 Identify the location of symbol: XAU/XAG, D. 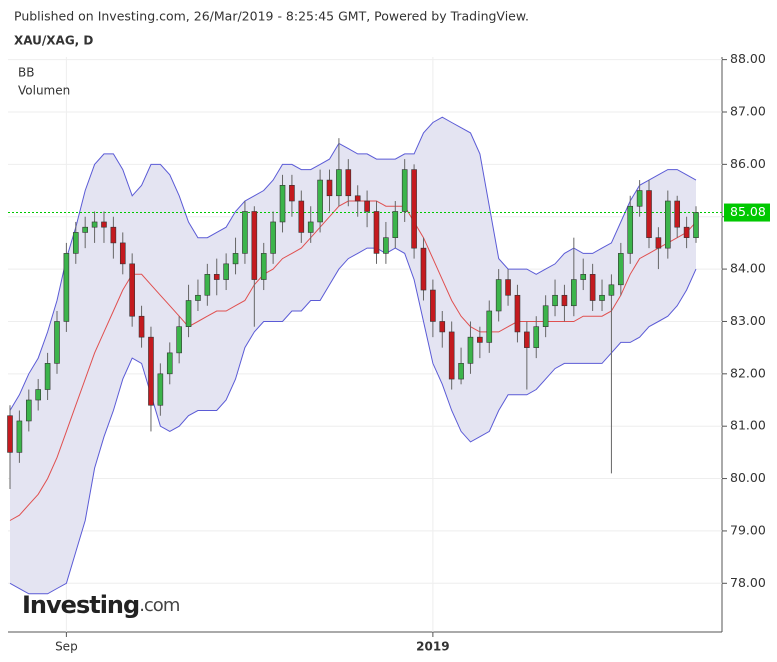
(53, 41).